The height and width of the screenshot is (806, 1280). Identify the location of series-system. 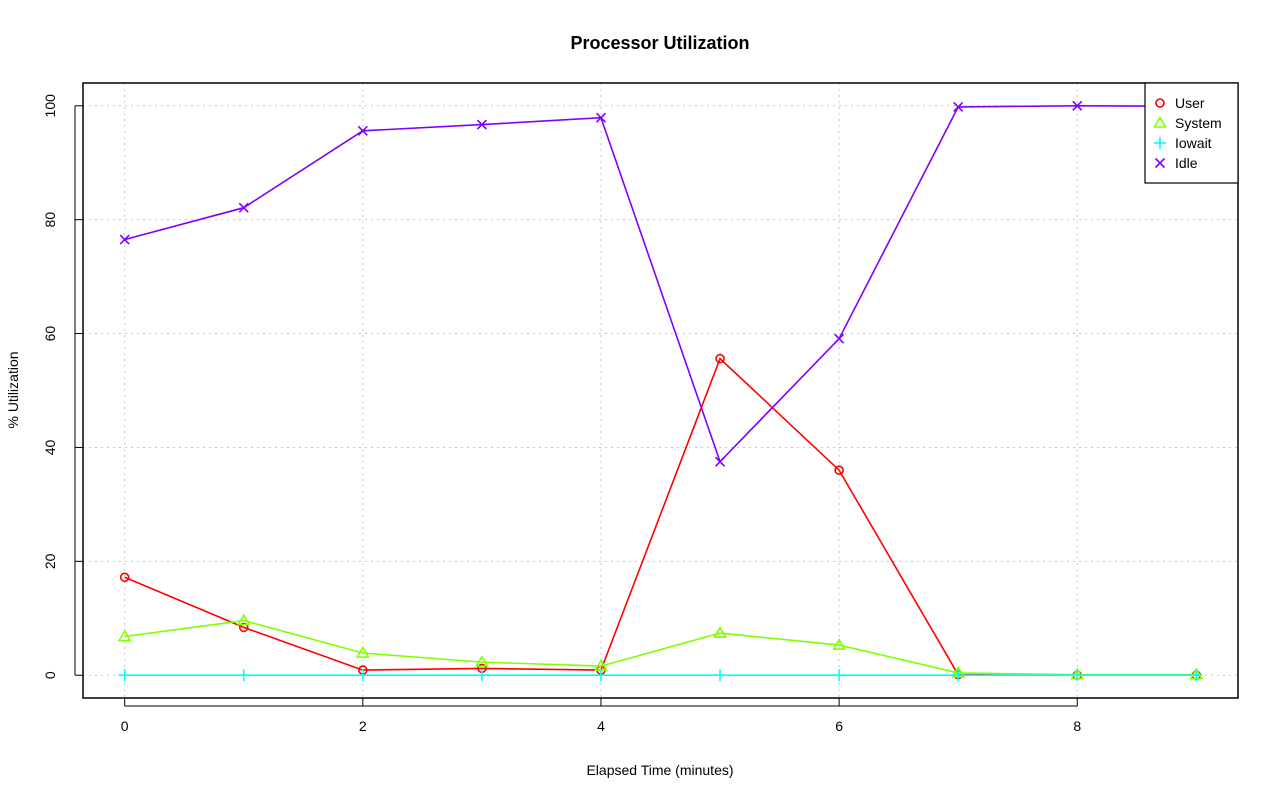
(660, 646).